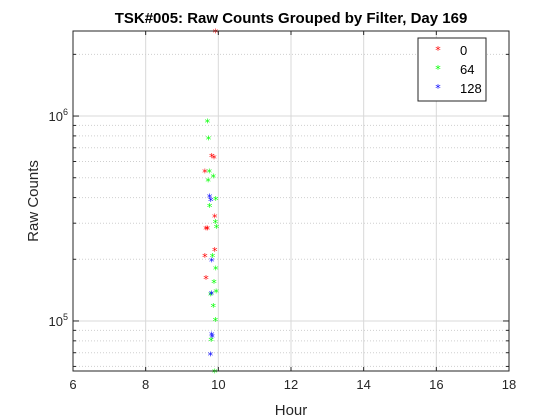 This screenshot has width=560, height=420. I want to click on x-axis-label: Hour, so click(291, 410).